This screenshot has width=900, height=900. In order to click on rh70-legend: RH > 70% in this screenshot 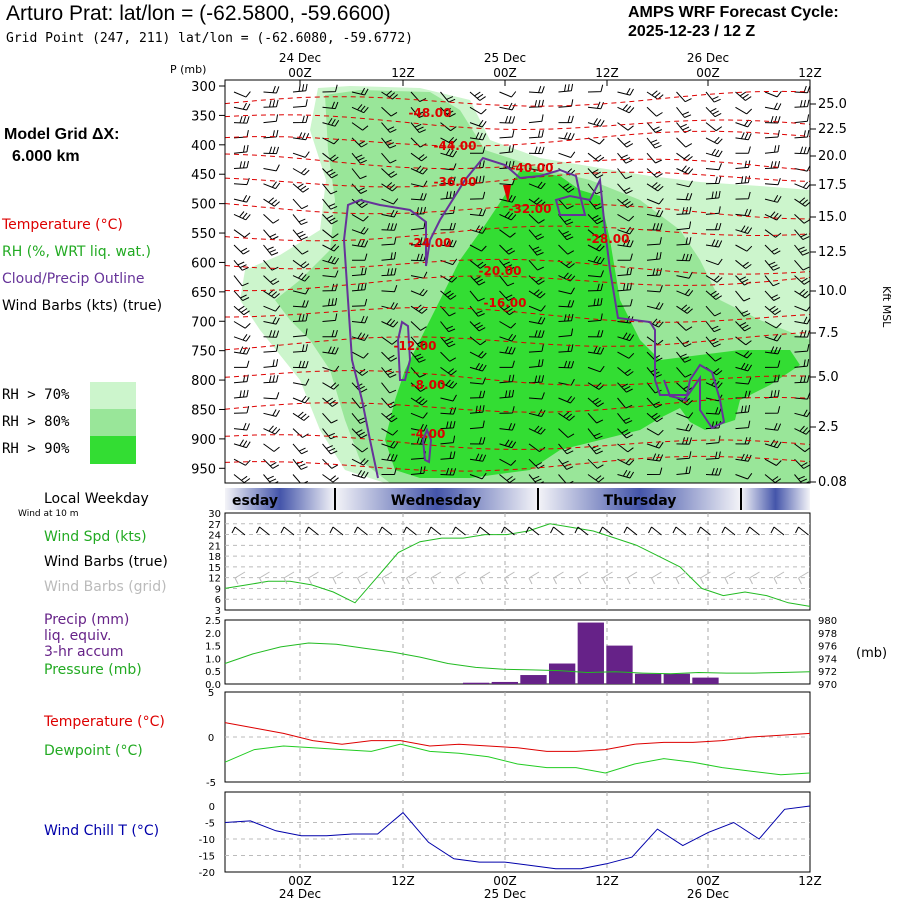, I will do `click(36, 395)`.